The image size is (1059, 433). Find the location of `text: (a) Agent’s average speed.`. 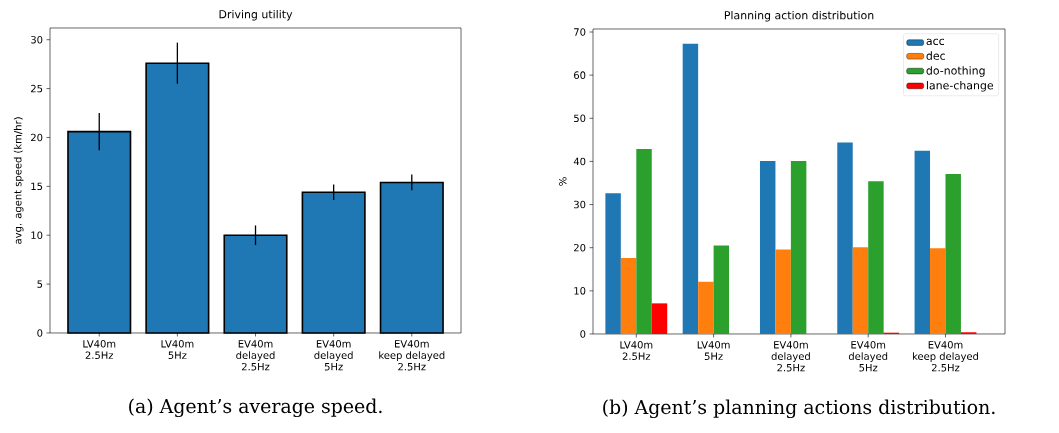

text: (a) Agent’s average speed. is located at coordinates (255, 408).